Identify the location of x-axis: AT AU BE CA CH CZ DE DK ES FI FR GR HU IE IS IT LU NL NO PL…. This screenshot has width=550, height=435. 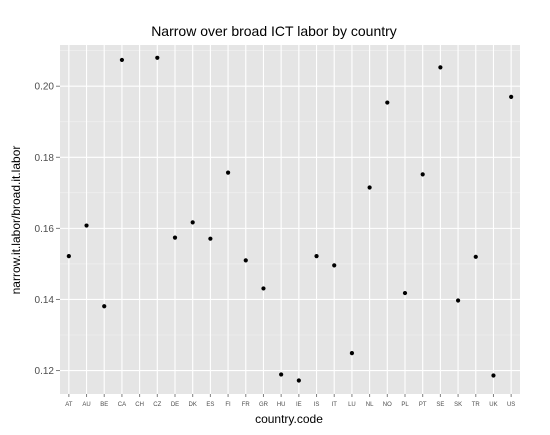
(290, 401).